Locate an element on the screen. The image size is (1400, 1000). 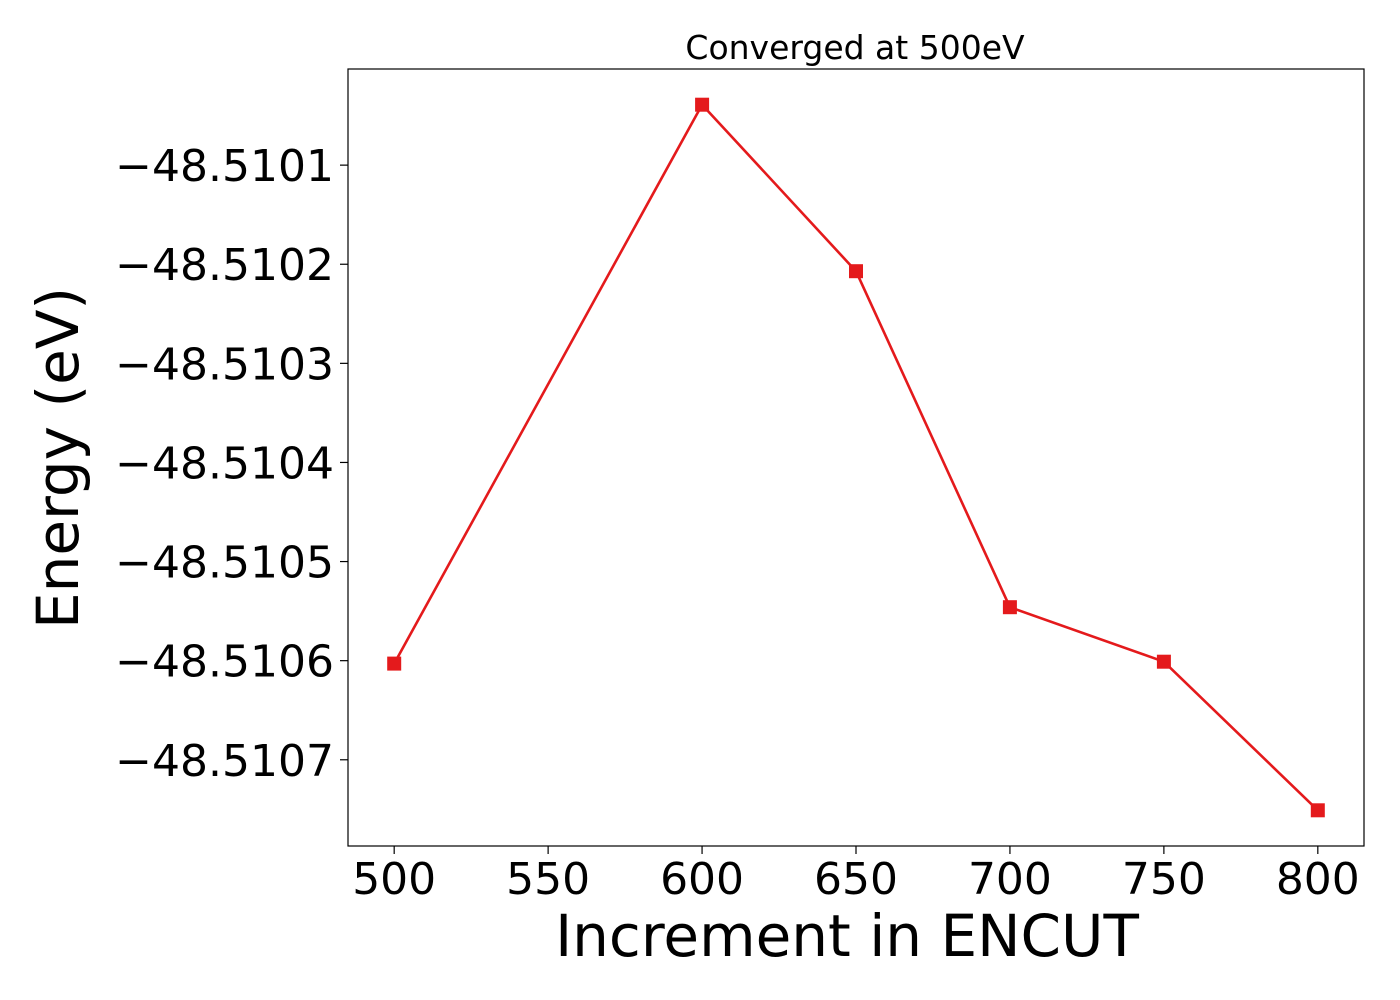
y-tick-label: −48.5104 is located at coordinates (224, 463).